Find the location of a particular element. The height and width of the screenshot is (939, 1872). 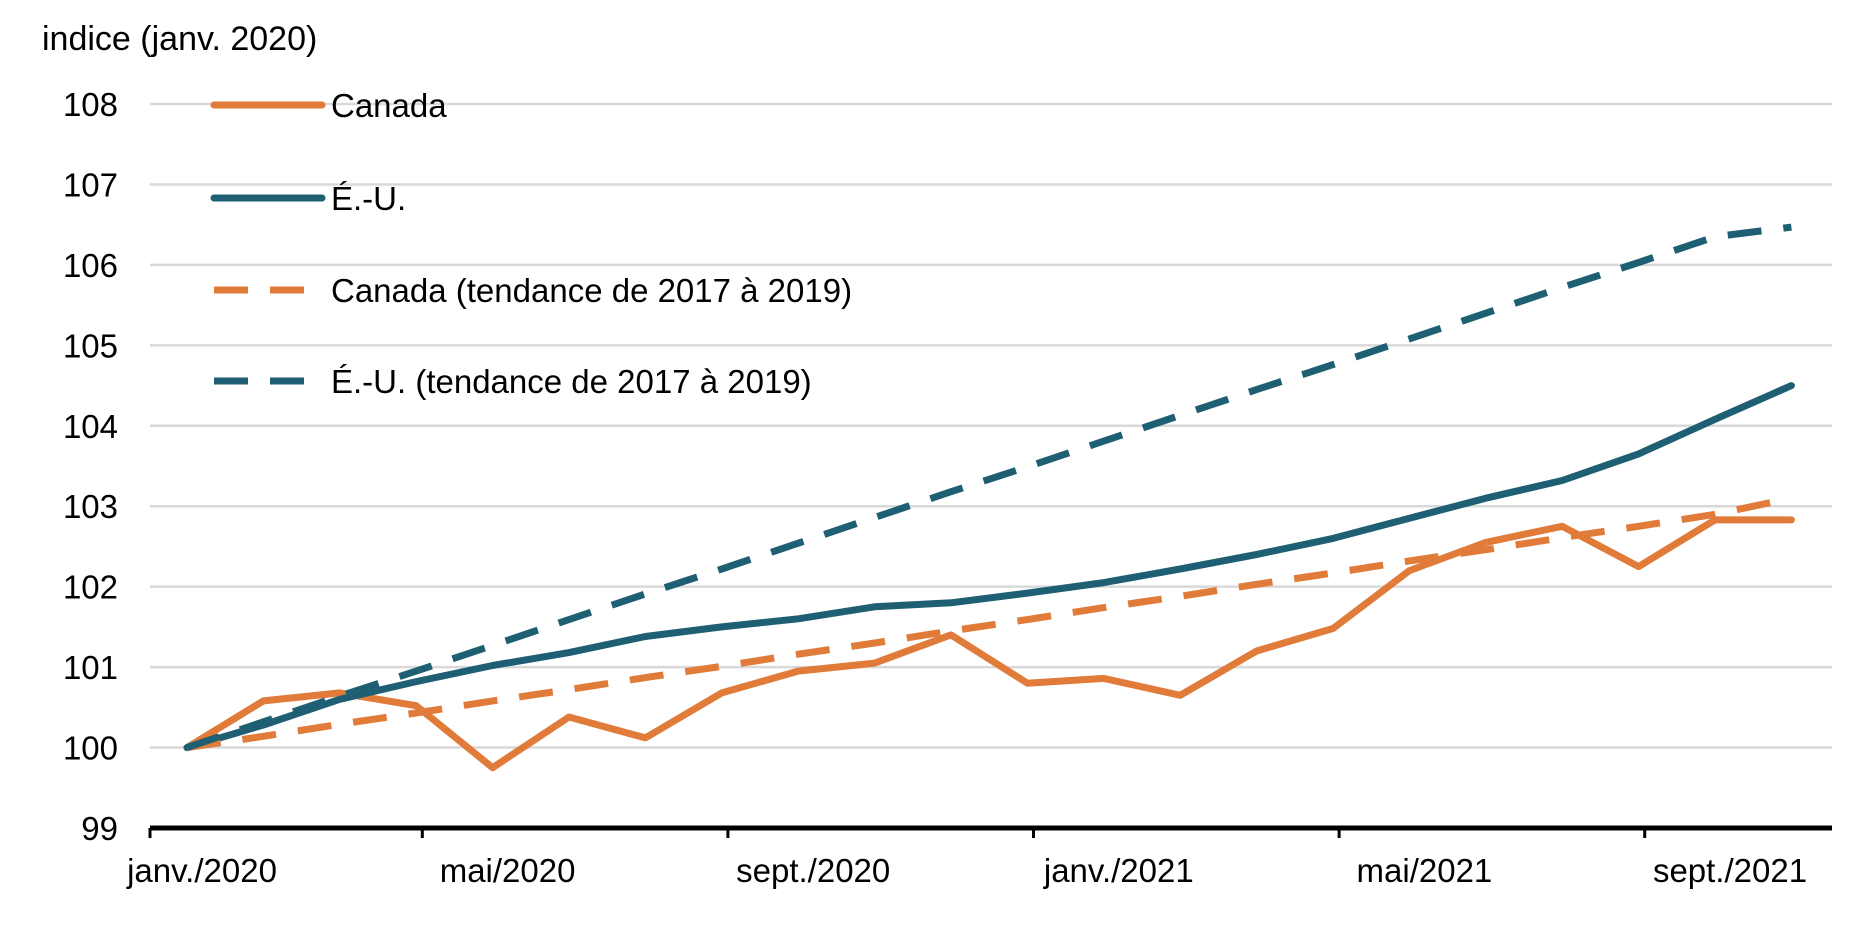

x-tick-label: mai/2021 is located at coordinates (1425, 870).